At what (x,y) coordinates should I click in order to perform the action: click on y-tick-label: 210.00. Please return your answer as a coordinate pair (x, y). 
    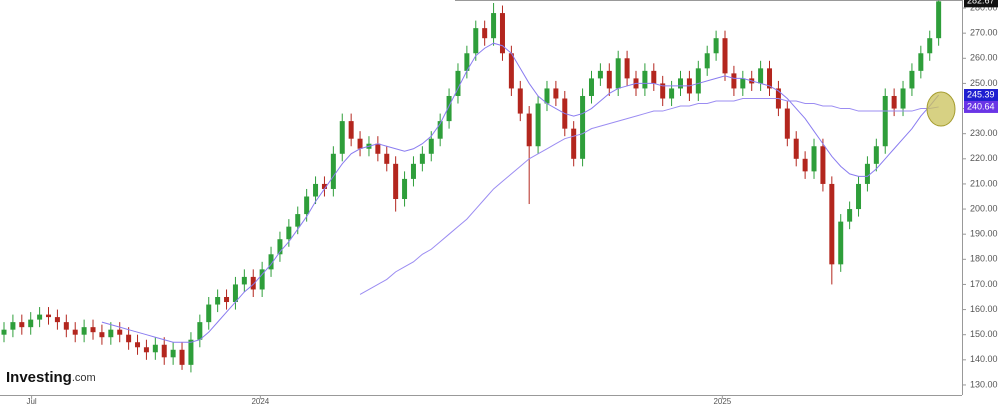
    Looking at the image, I should click on (984, 183).